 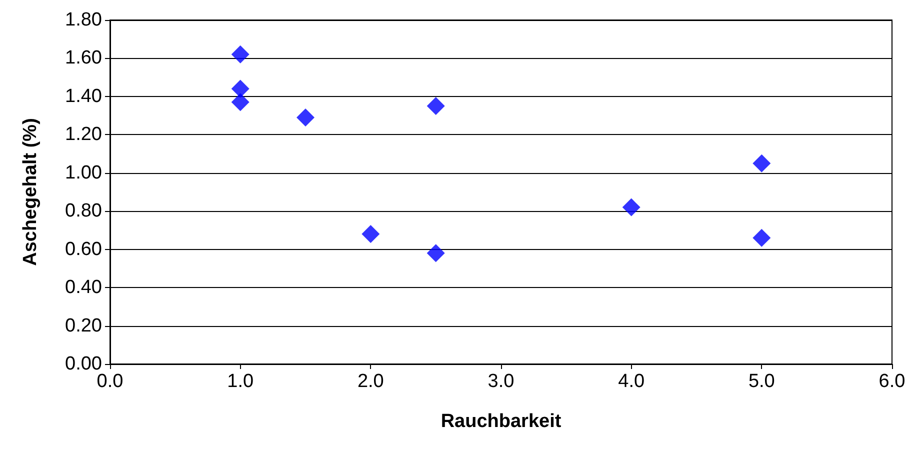 I want to click on x-tick-label: 2.0, so click(x=370, y=381).